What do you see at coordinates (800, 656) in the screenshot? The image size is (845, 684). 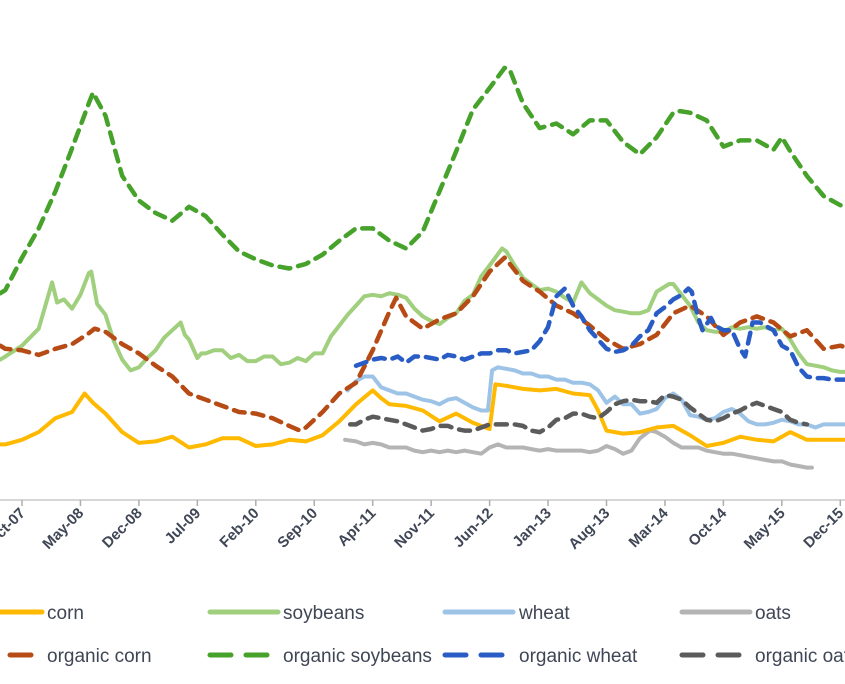 I see `legend-label-organic-oats: organic oats` at bounding box center [800, 656].